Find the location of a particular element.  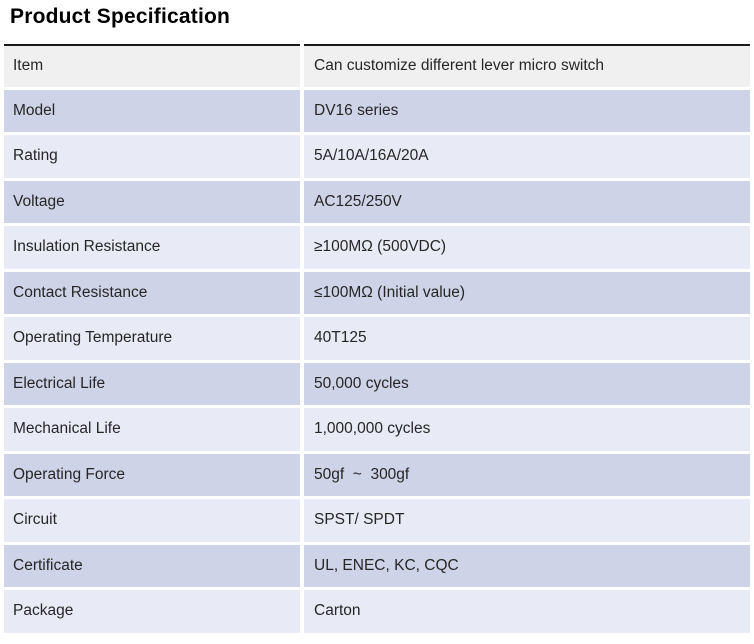

table-row: Rating 5A/10A/16A/20A is located at coordinates (377, 156).